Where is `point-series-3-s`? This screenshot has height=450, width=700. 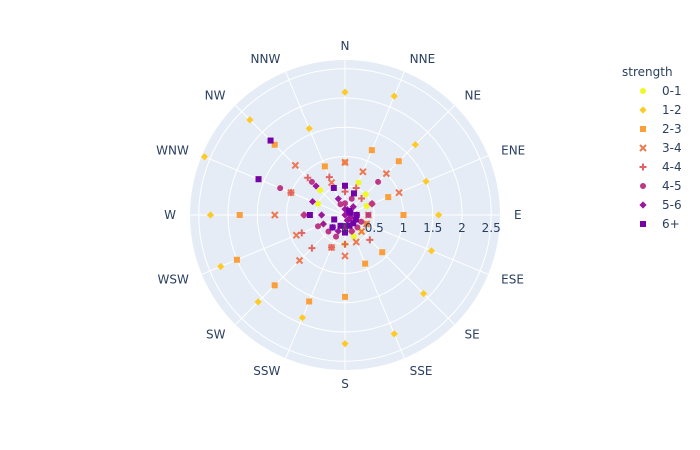
point-series-3-s is located at coordinates (345, 256).